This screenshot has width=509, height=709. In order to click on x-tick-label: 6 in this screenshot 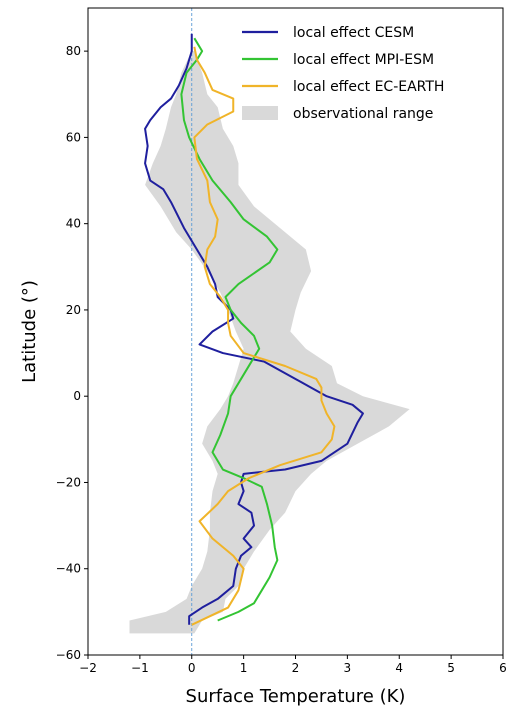, I will do `click(503, 668)`.